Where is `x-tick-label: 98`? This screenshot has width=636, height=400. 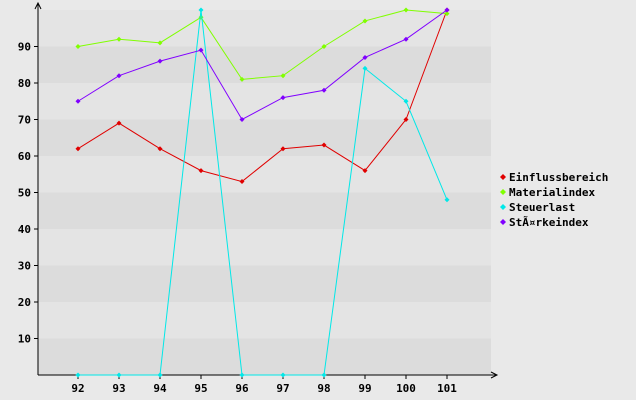
x-tick-label: 98 is located at coordinates (323, 388).